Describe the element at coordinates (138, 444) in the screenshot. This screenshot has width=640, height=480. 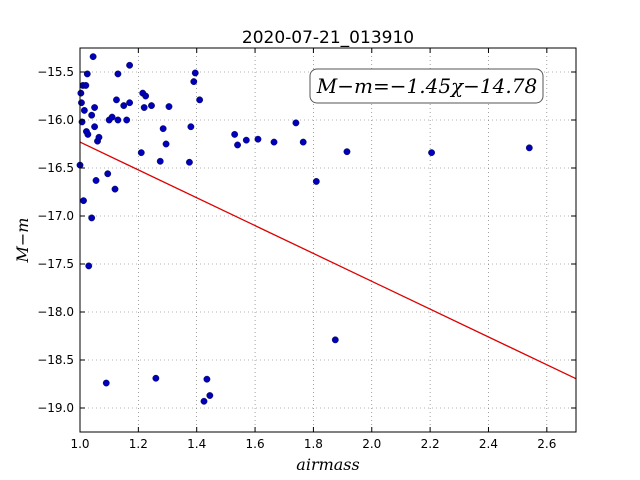
I see `x-tick-label: 1.2` at that location.